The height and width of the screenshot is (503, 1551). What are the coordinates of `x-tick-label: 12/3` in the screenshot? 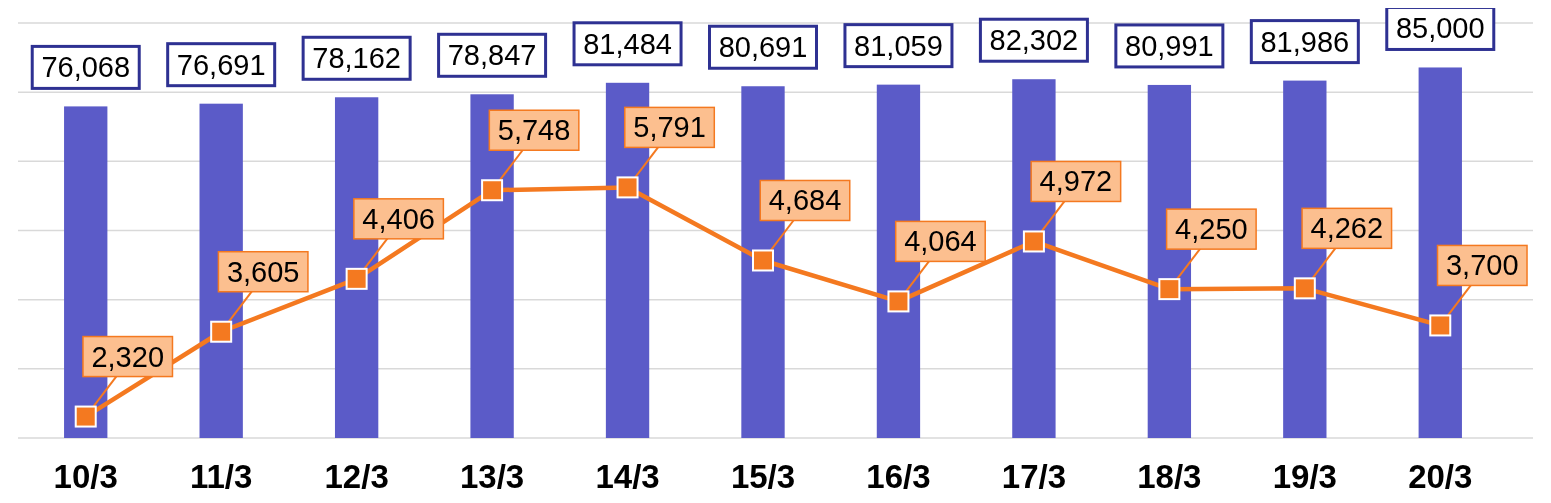 It's located at (356, 476).